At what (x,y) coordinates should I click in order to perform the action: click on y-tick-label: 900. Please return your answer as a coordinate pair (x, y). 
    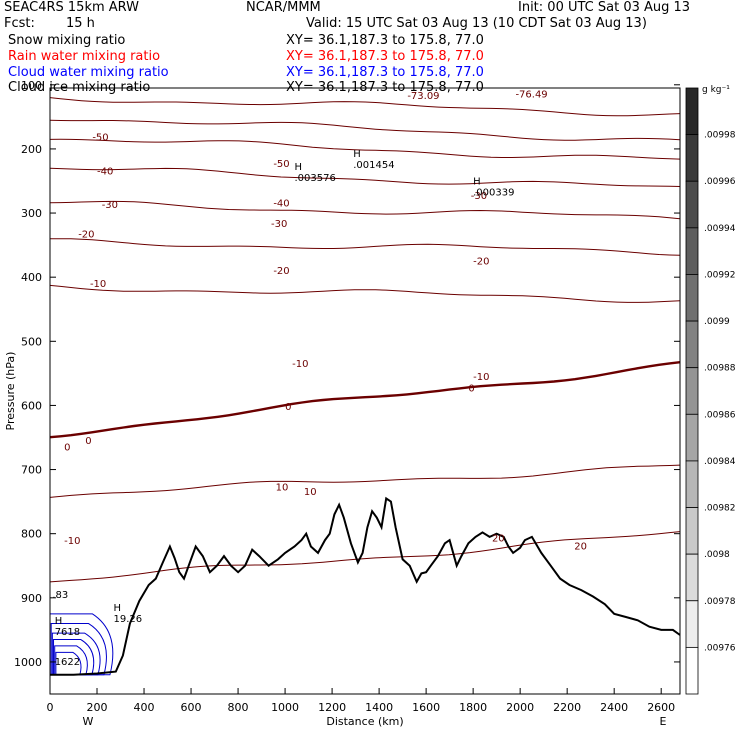
    Looking at the image, I should click on (31, 598).